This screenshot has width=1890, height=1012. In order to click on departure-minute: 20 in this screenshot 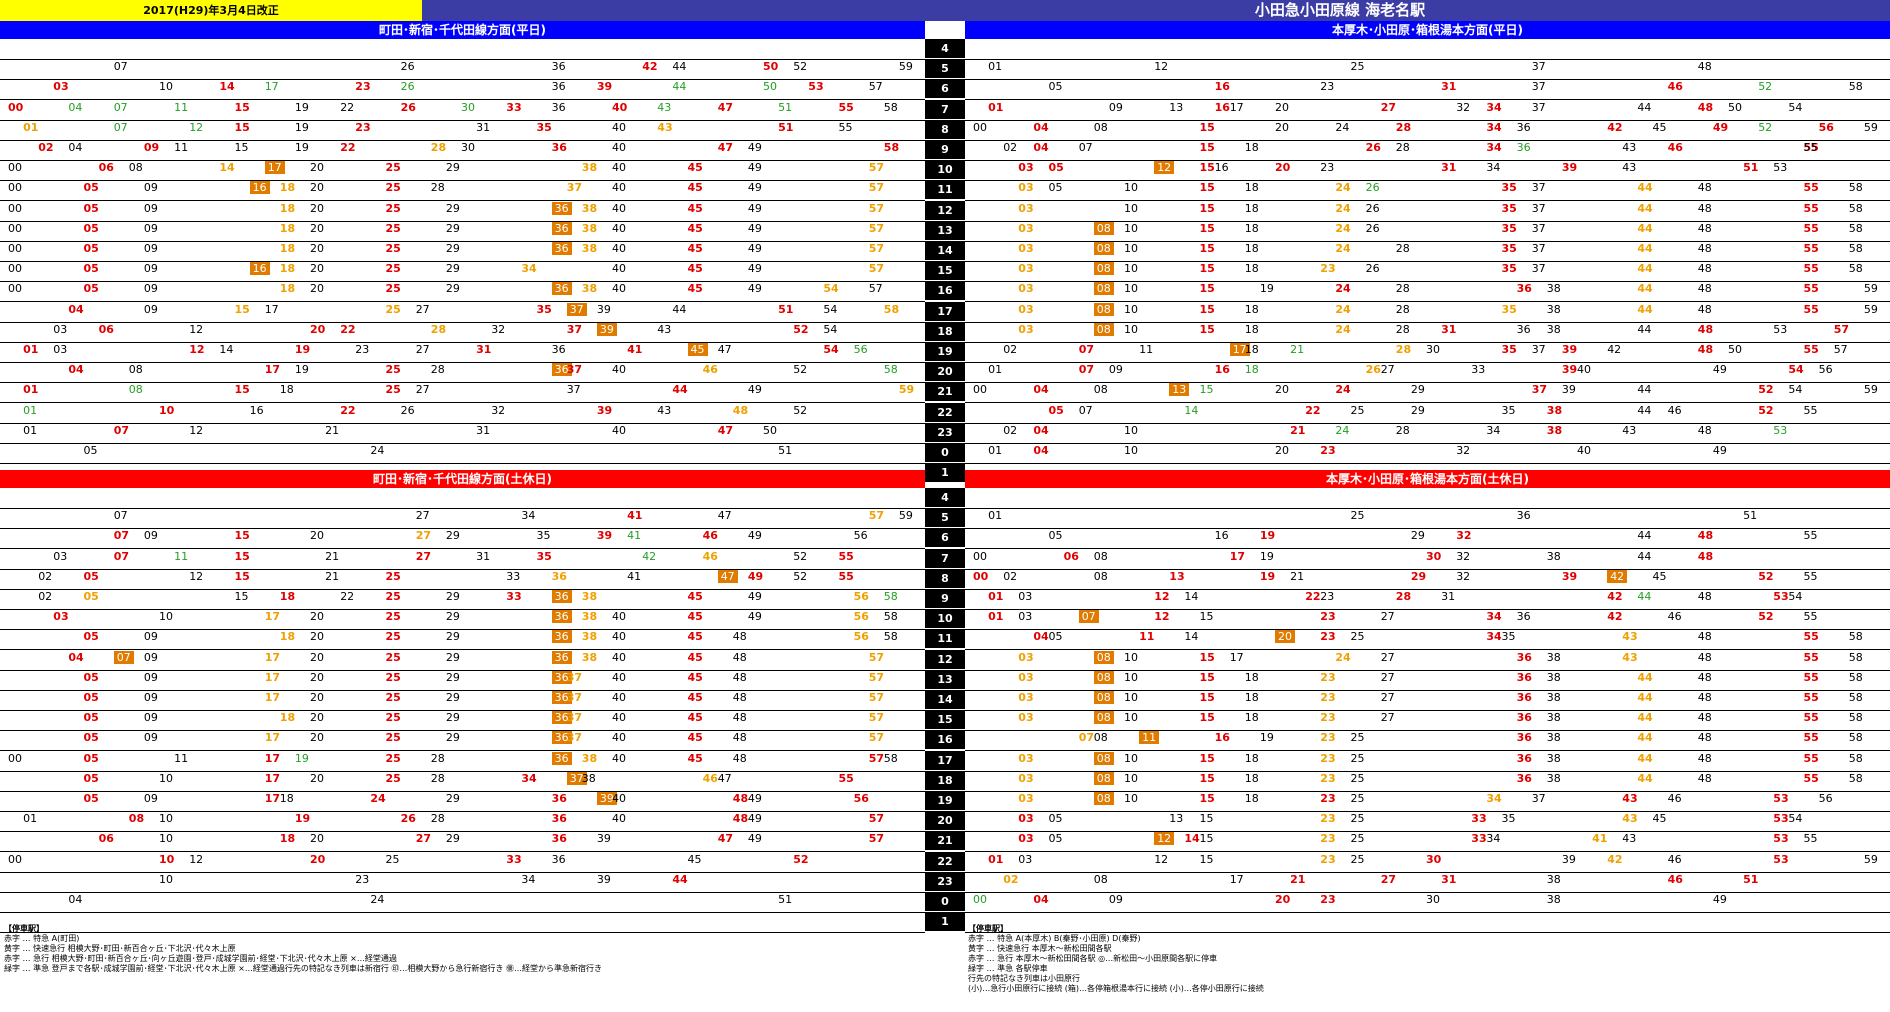, I will do `click(317, 248)`.